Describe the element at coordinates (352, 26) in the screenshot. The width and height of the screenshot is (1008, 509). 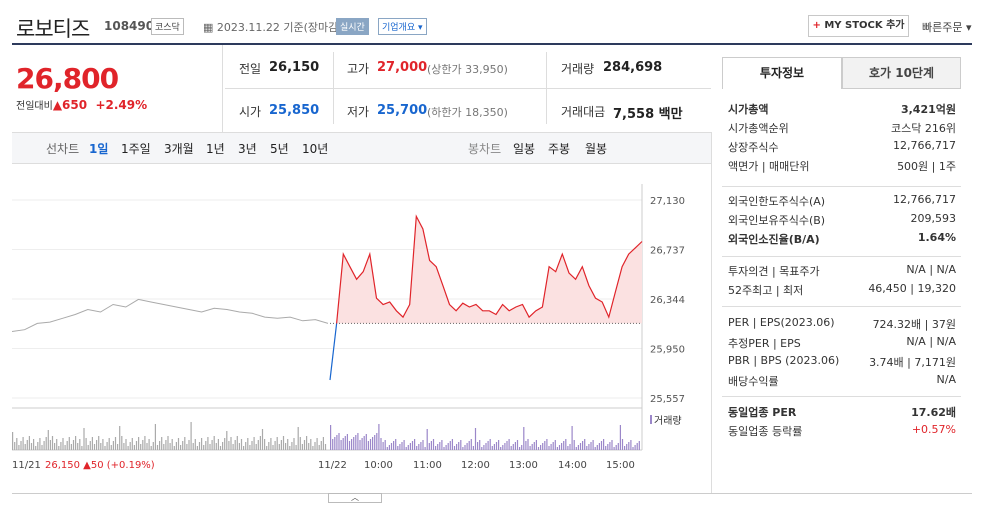
I see `realtime-button: 실시간` at that location.